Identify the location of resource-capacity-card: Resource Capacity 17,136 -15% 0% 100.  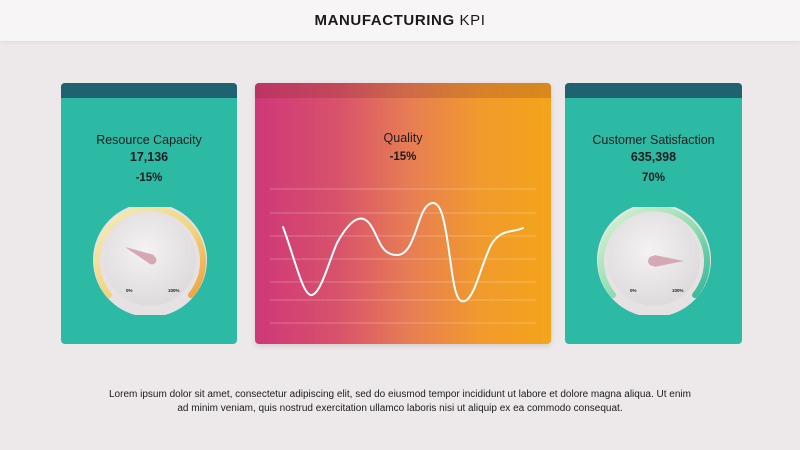
(149, 213).